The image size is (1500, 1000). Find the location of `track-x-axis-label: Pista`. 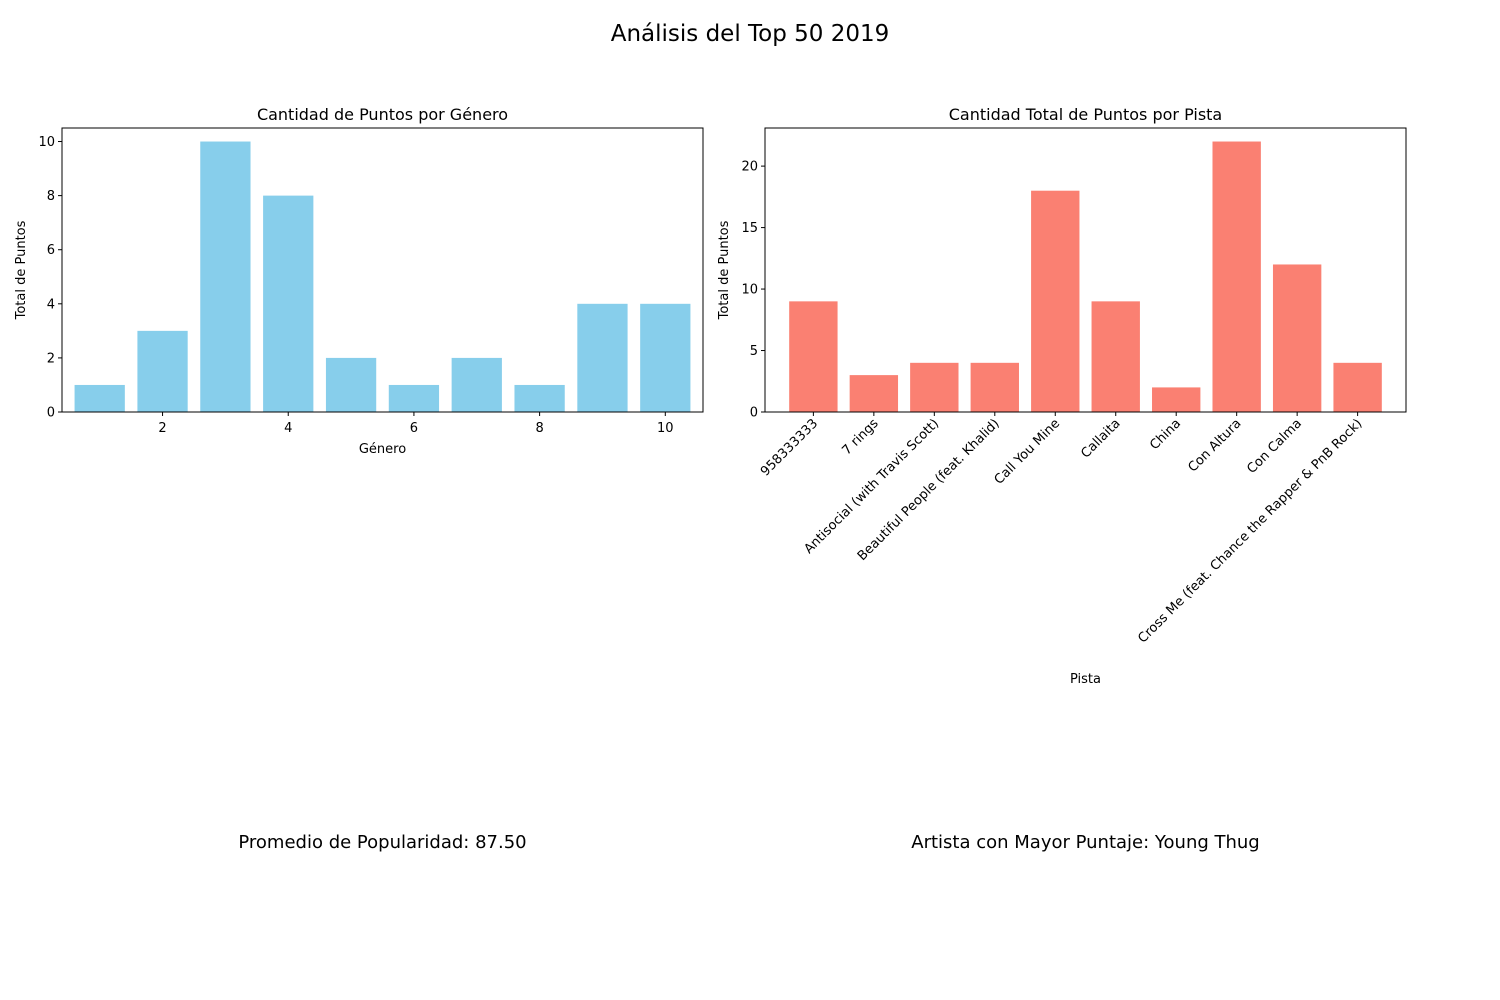

track-x-axis-label: Pista is located at coordinates (1085, 679).